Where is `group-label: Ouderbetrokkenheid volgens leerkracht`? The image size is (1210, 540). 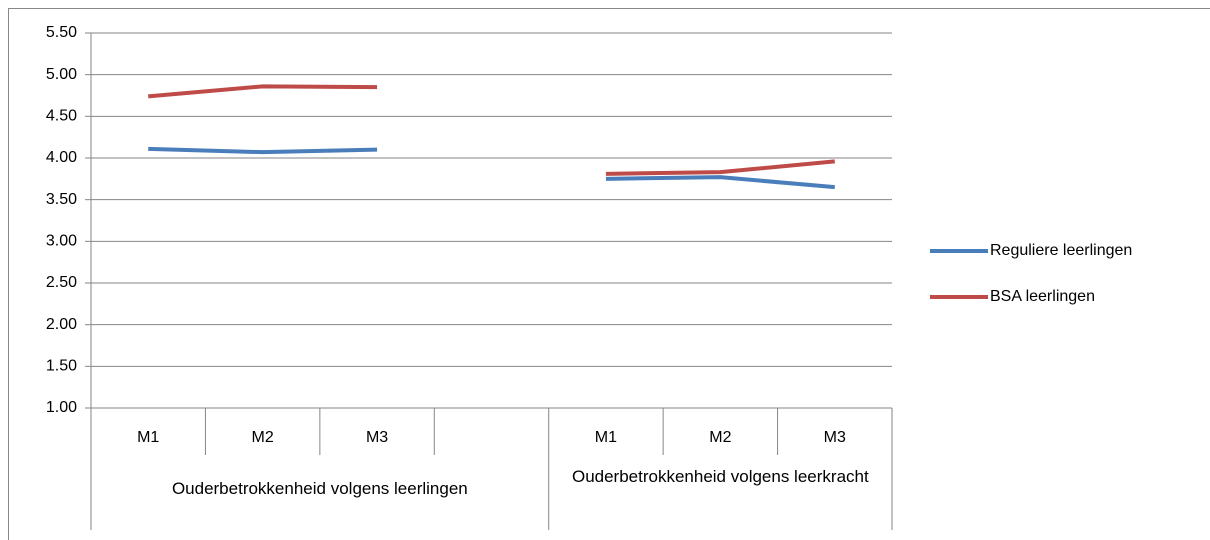 group-label: Ouderbetrokkenheid volgens leerkracht is located at coordinates (720, 476).